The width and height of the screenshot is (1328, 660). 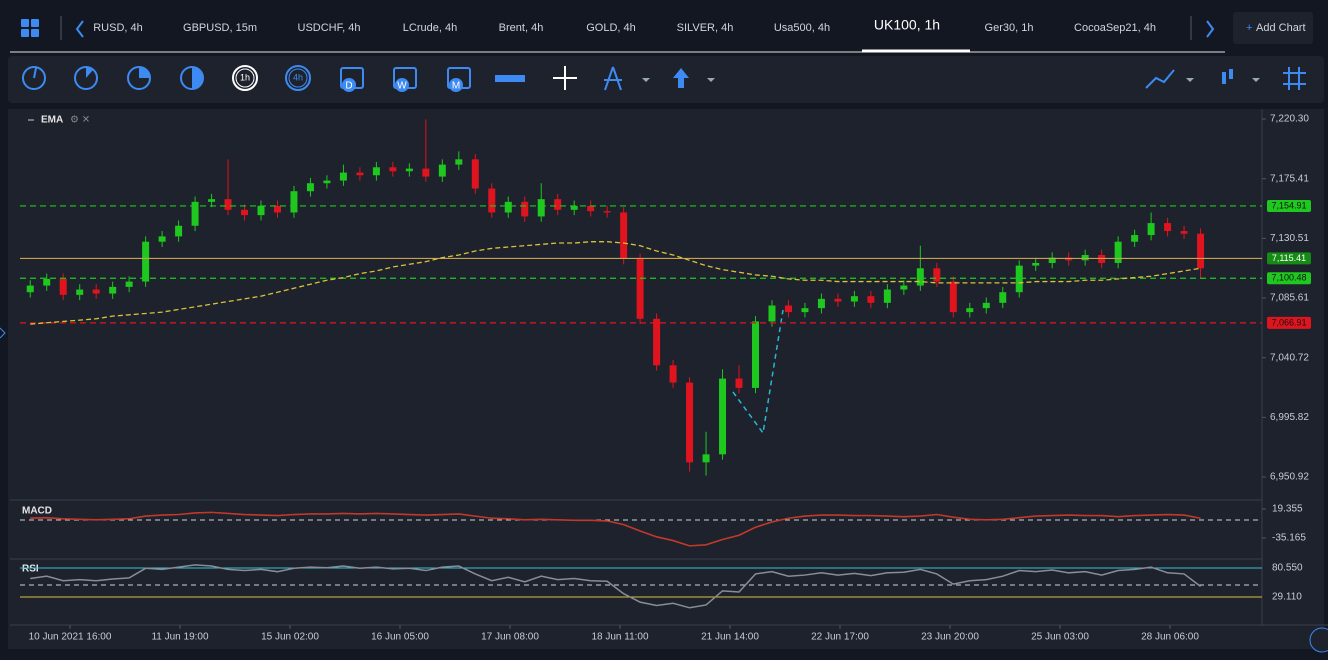 I want to click on y-tick-label: -35.165, so click(x=1289, y=538).